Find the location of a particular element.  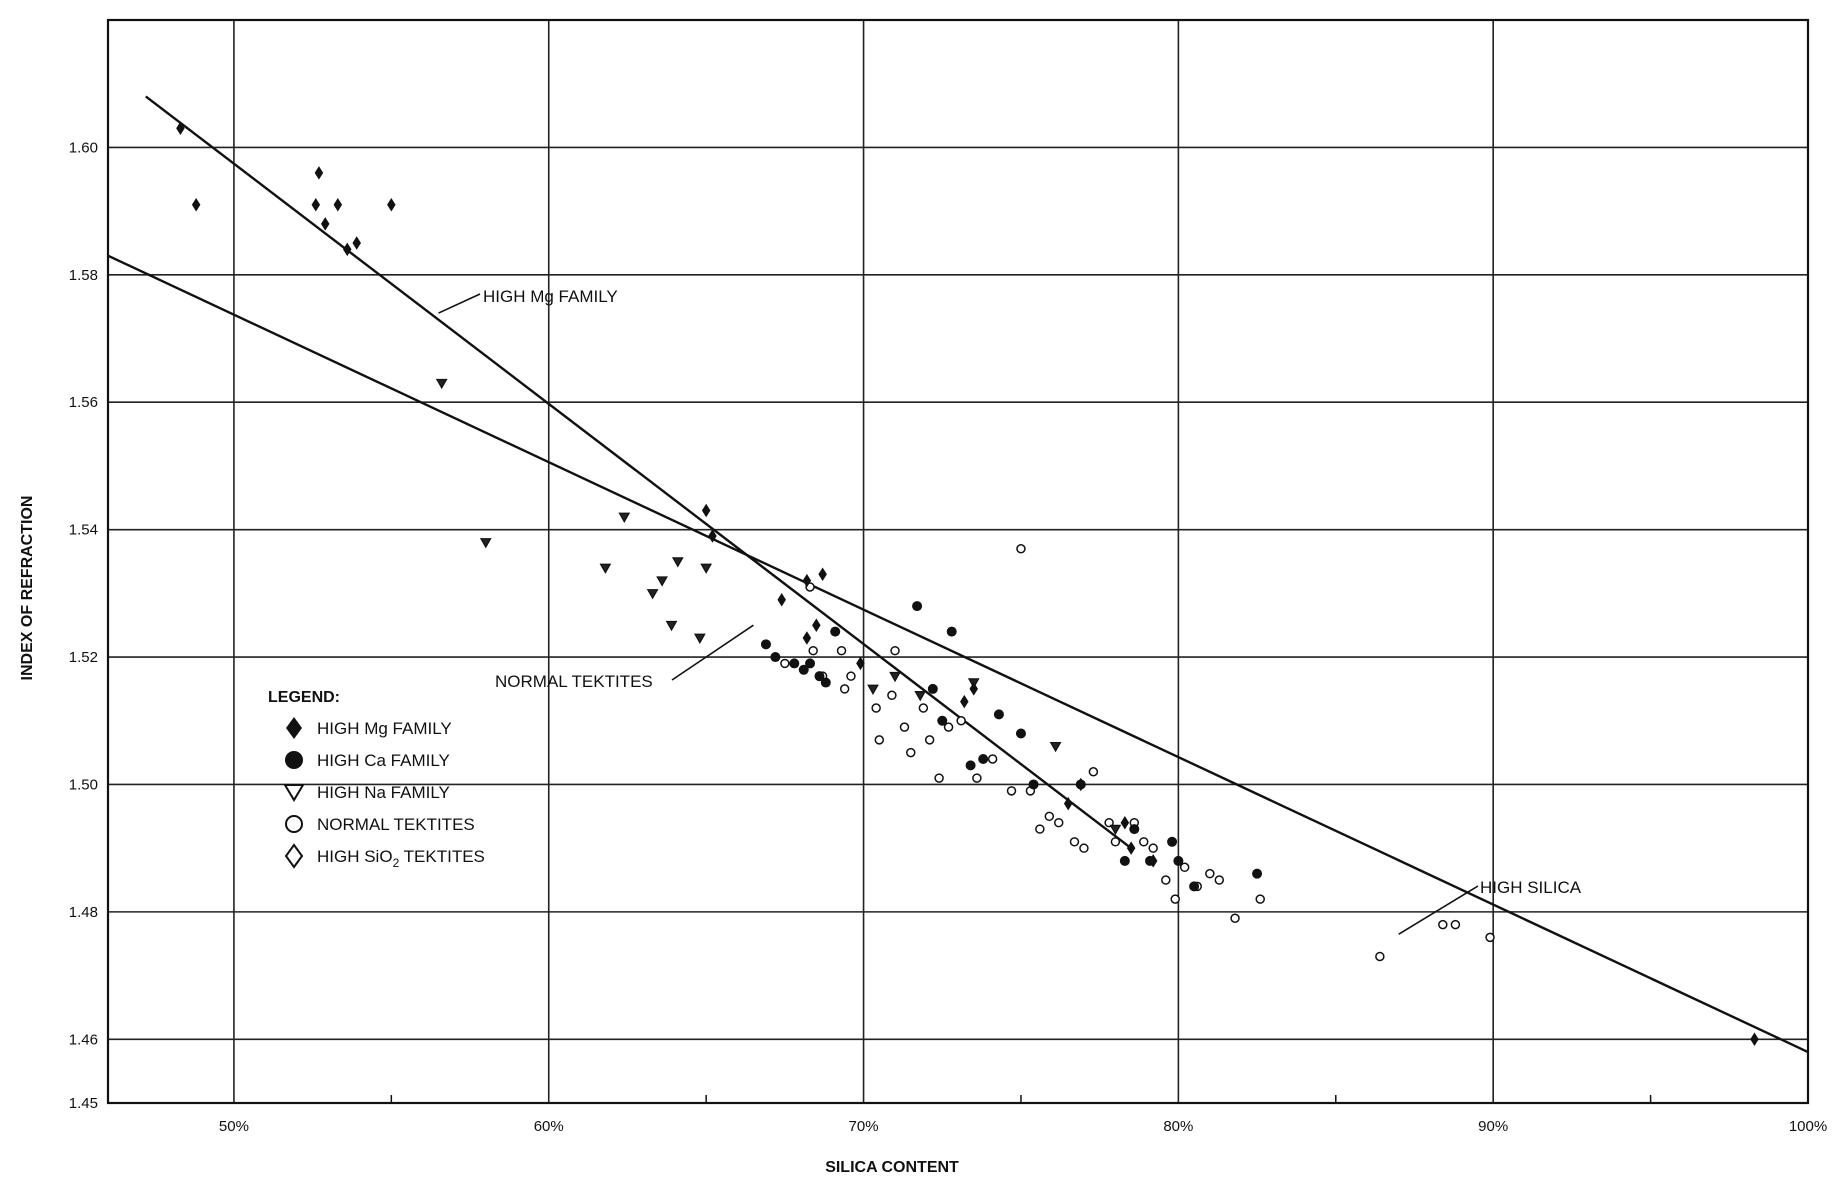

x-tick-label: 100% is located at coordinates (1808, 1126).